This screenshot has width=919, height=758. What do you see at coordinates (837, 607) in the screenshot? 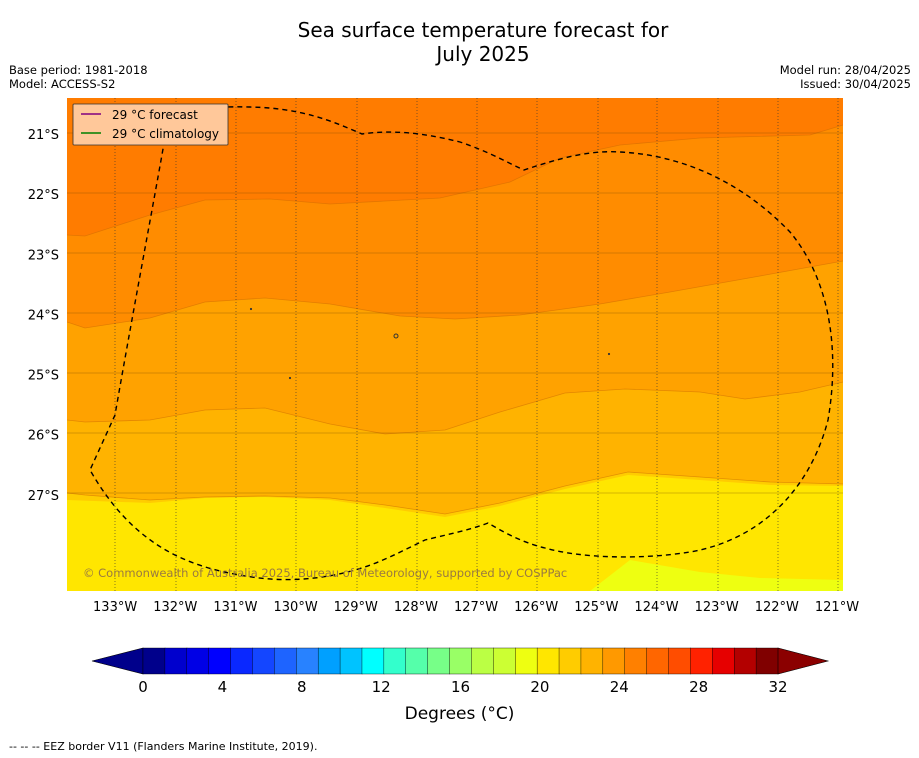
I see `x-tick-label: 121°W` at bounding box center [837, 607].